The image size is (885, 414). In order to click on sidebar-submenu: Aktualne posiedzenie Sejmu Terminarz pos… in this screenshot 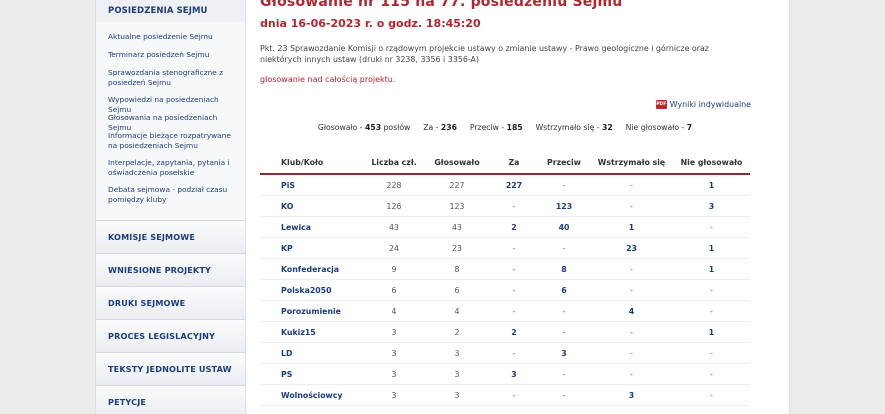, I will do `click(170, 121)`.